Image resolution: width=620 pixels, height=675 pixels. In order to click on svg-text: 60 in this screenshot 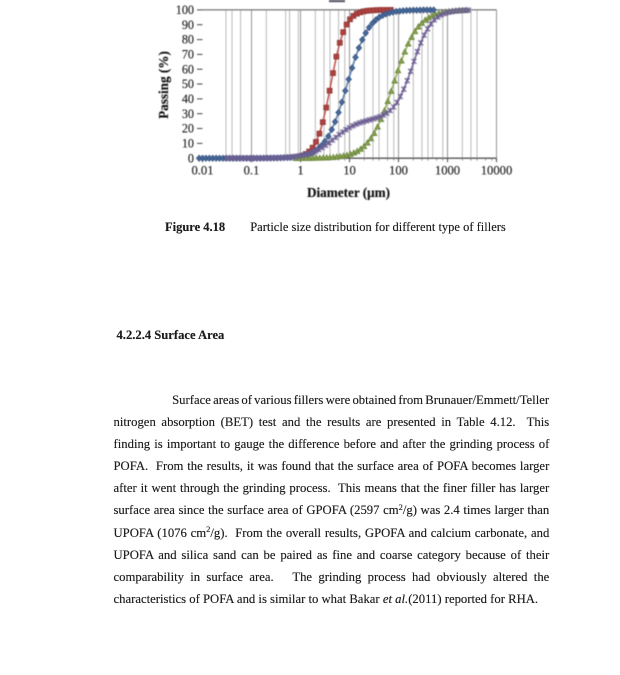, I will do `click(188, 69)`.